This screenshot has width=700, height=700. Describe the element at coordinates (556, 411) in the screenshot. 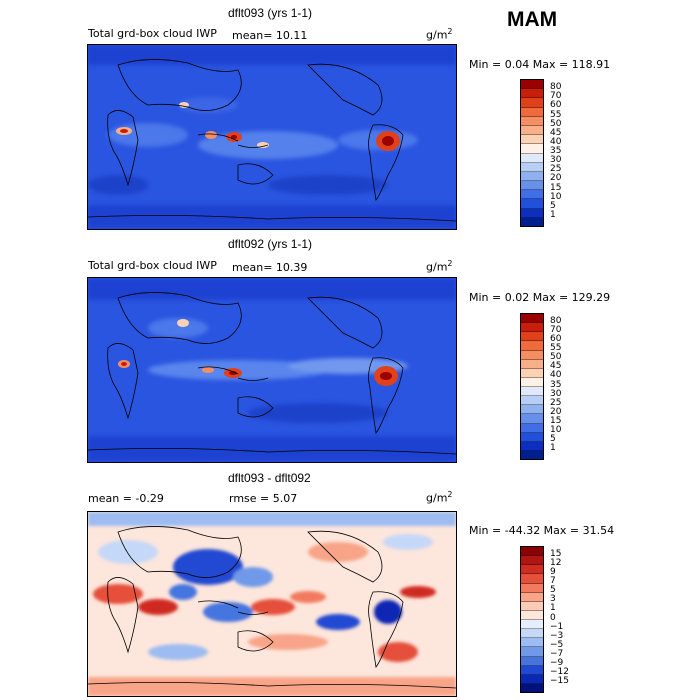

I see `colorbar-tick-label: 20` at that location.